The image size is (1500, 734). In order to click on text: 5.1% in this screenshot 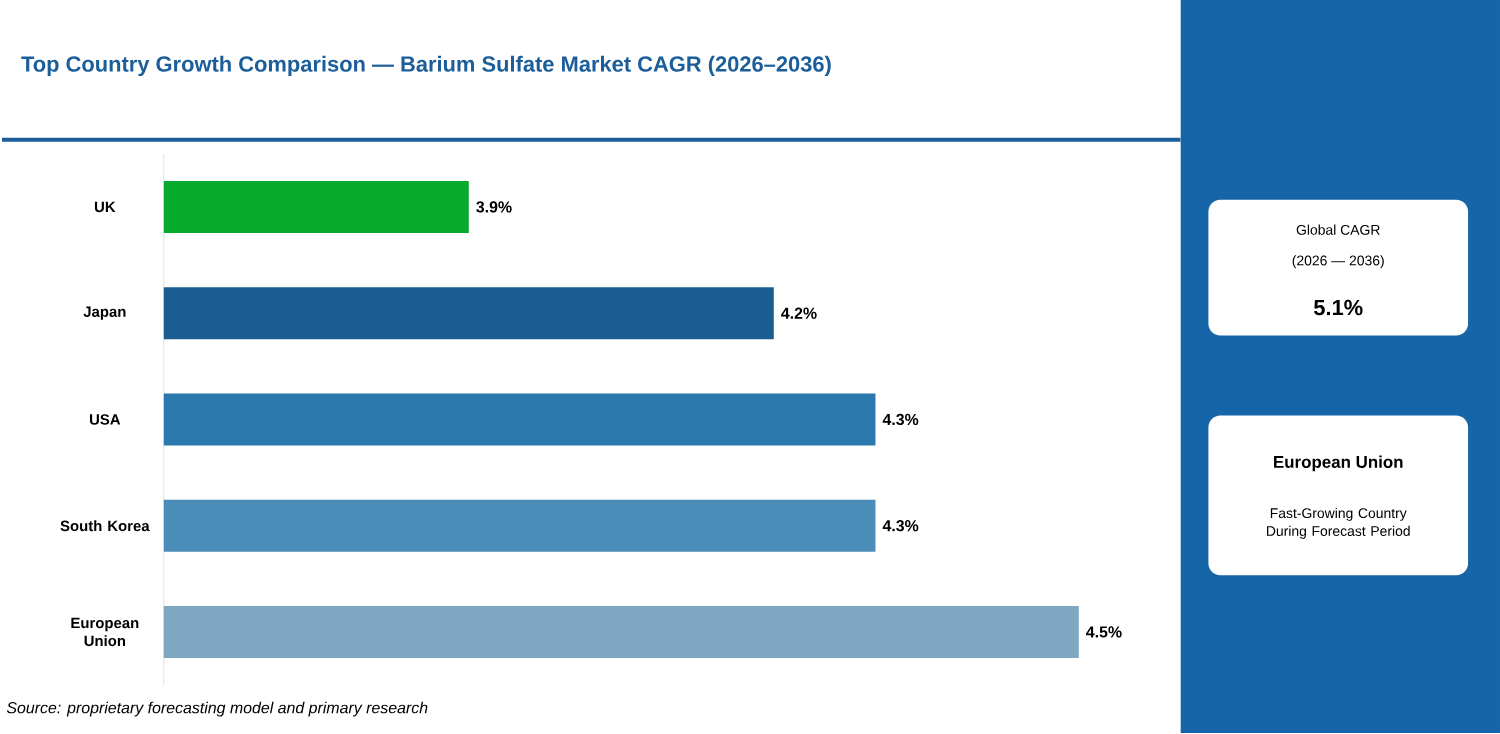, I will do `click(1338, 308)`.